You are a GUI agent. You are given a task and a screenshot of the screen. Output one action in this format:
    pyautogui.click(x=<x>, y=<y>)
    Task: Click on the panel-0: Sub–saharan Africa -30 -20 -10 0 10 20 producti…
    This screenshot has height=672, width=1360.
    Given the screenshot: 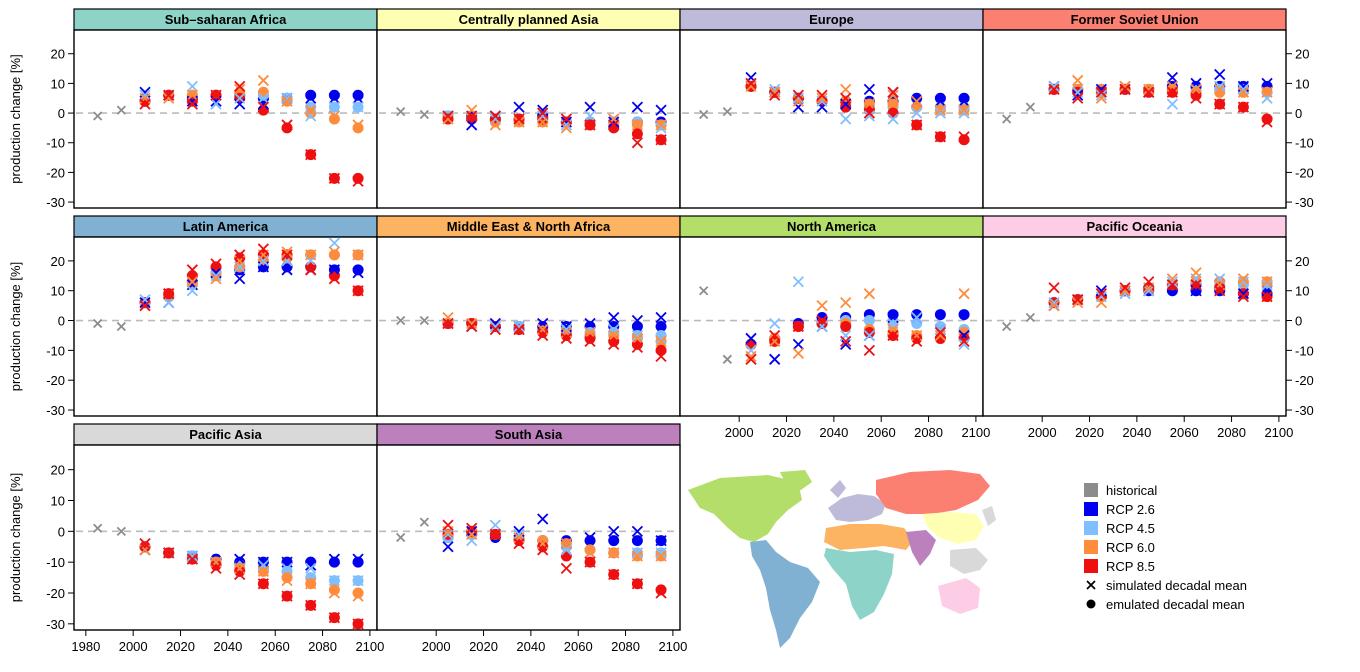 What is the action you would take?
    pyautogui.click(x=193, y=109)
    